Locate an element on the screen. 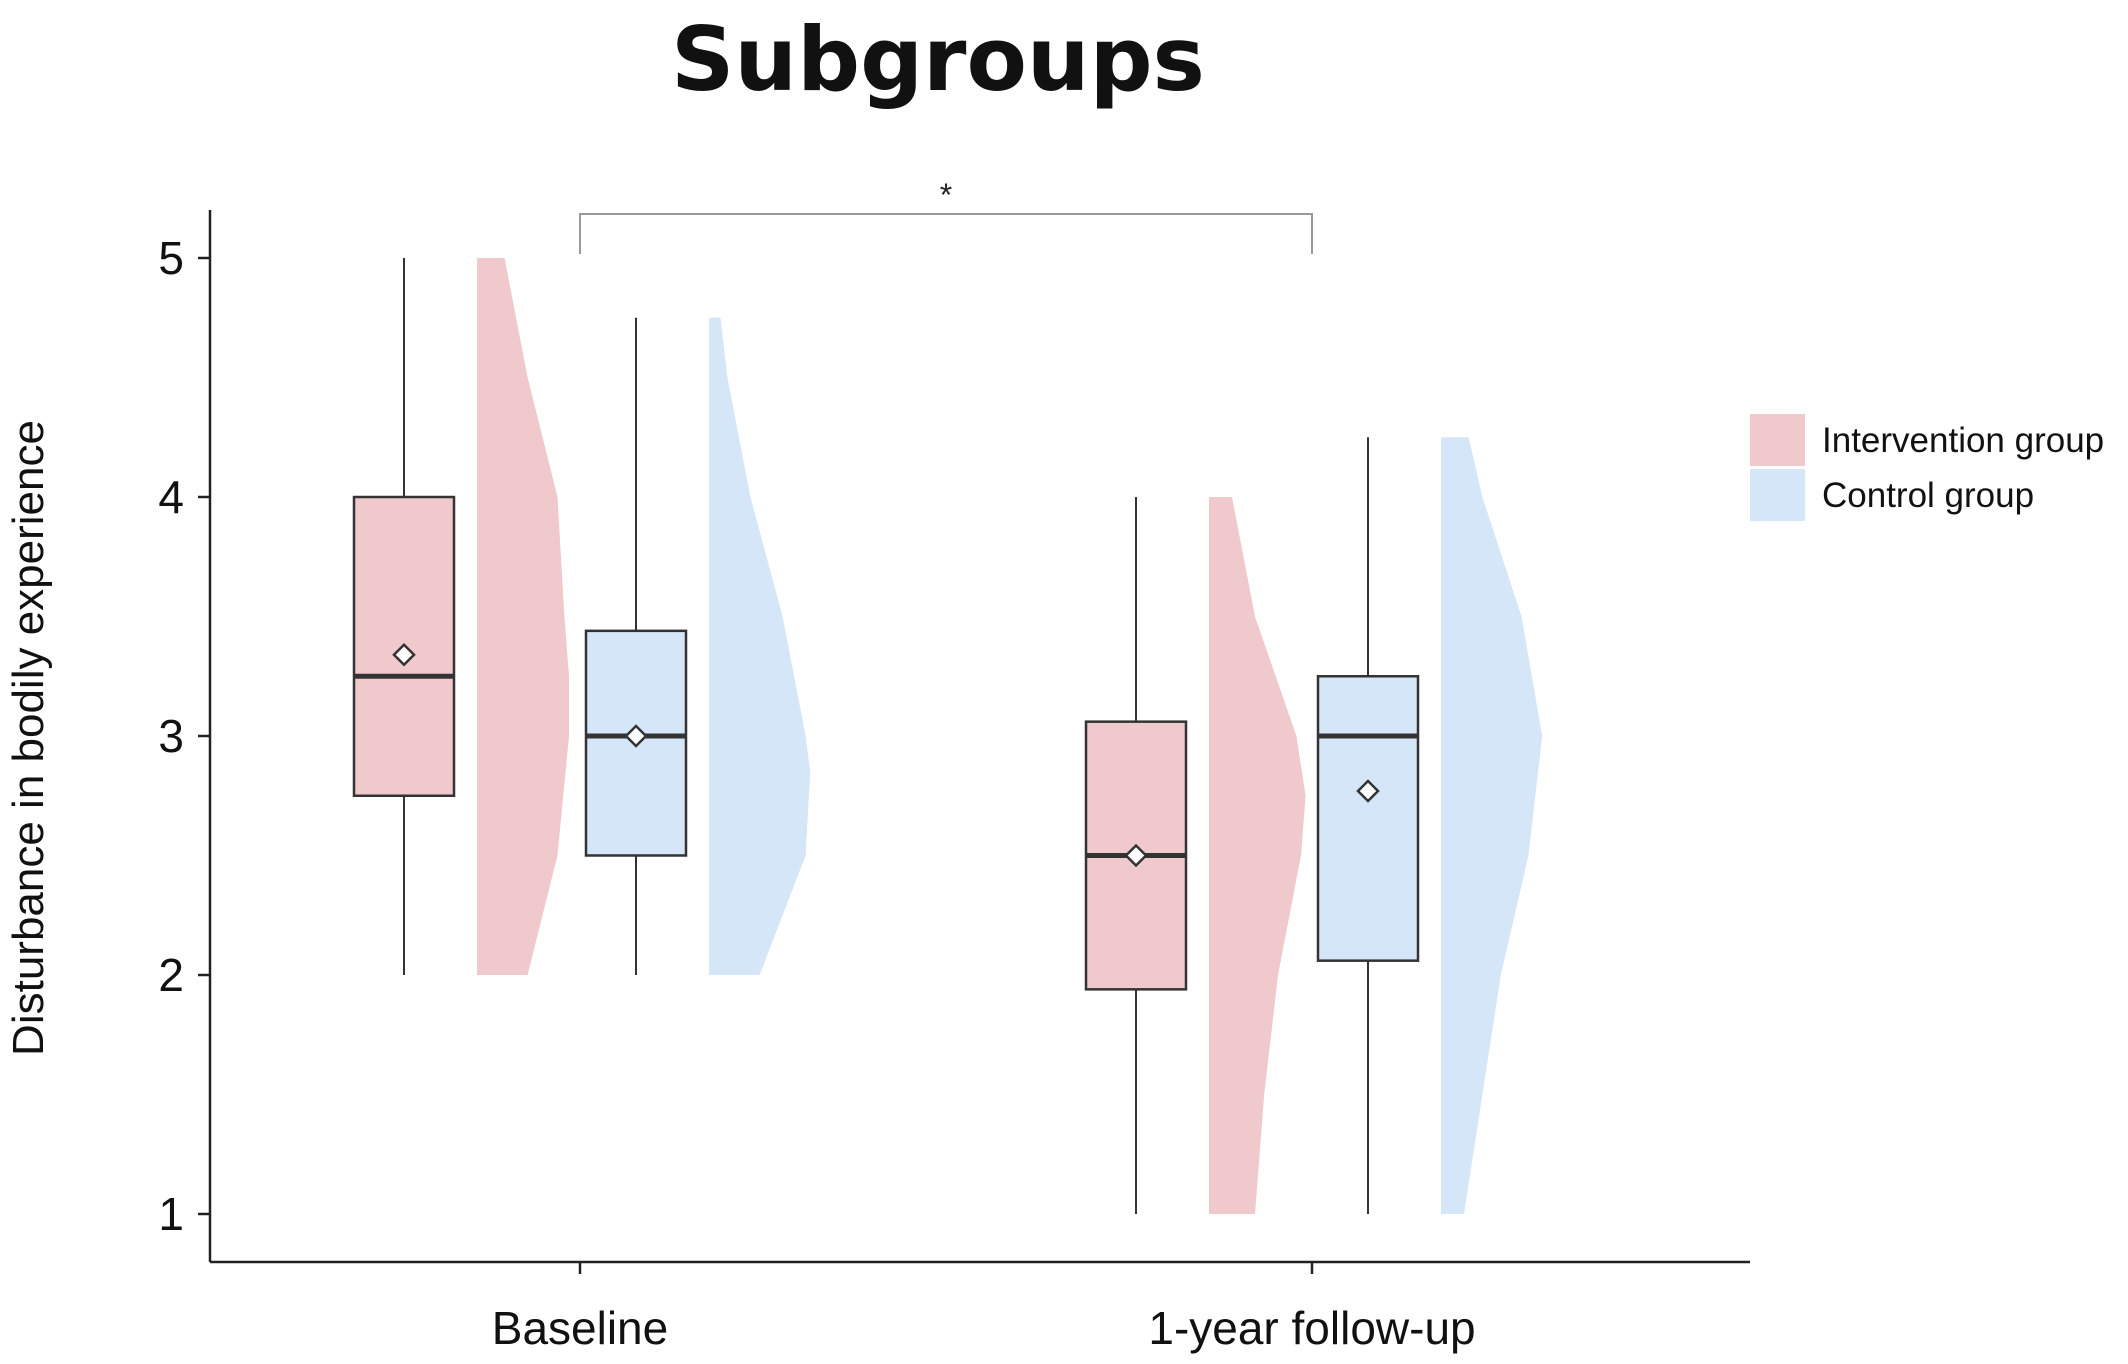 Image resolution: width=2128 pixels, height=1364 pixels. box-iqr is located at coordinates (1368, 818).